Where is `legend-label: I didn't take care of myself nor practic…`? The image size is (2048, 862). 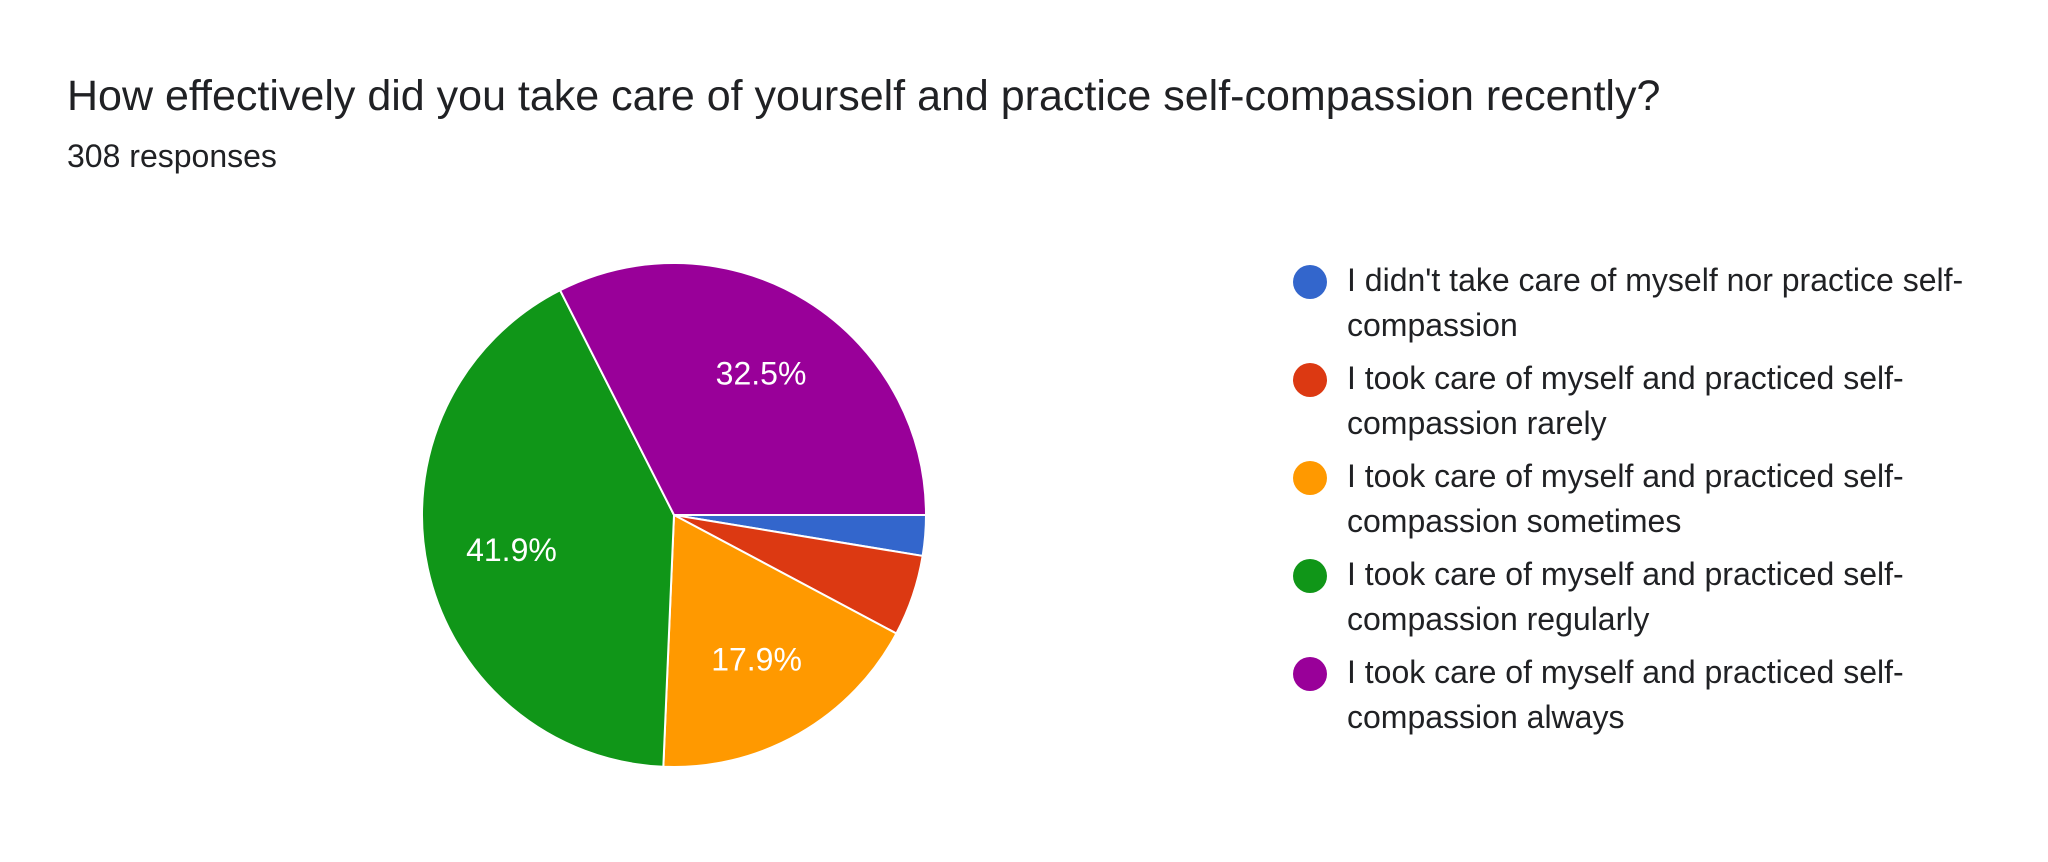
legend-label: I didn't take care of myself nor practic… is located at coordinates (1655, 302).